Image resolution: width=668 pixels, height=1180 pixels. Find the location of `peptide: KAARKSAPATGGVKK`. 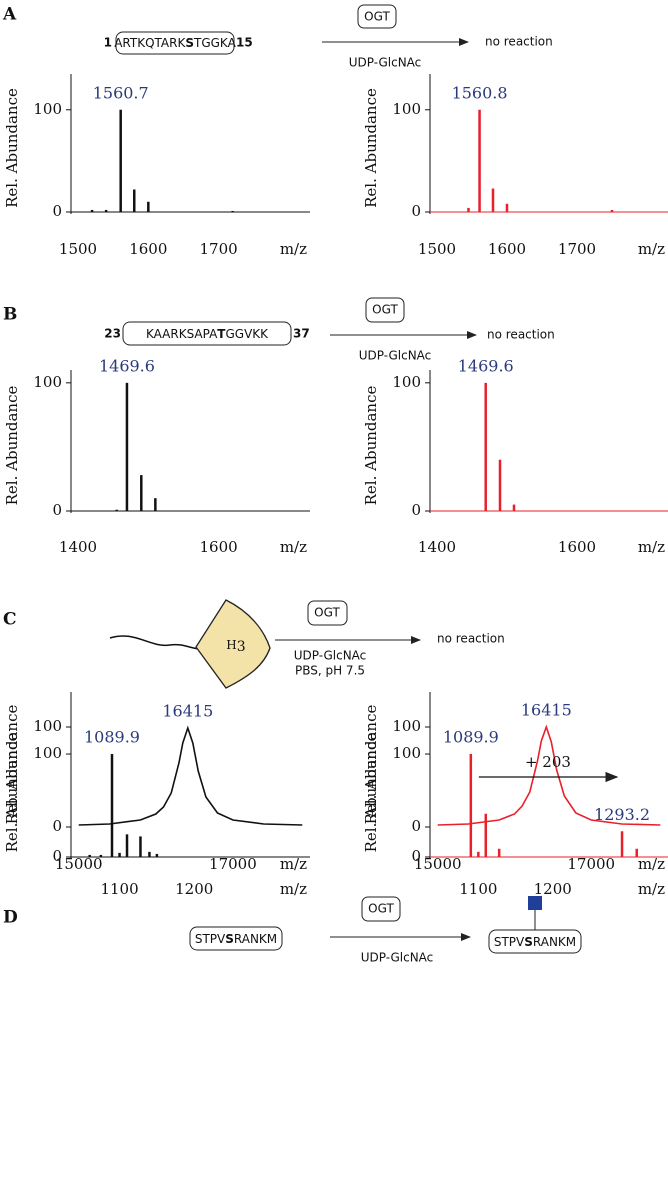

peptide: KAARKSAPATGGVKK is located at coordinates (207, 334).